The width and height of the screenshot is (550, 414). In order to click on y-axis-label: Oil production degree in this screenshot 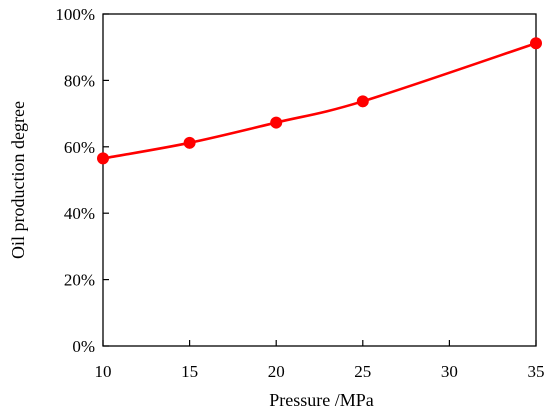, I will do `click(18, 180)`.